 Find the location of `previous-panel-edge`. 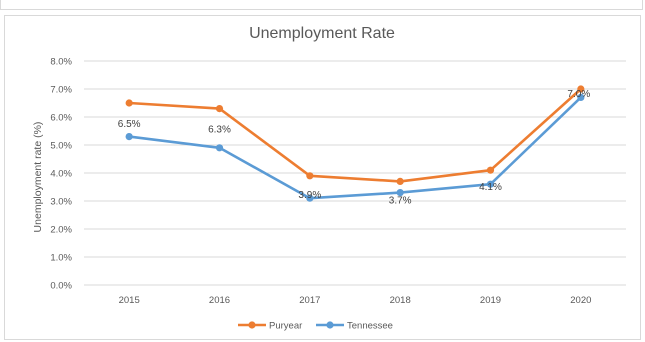

previous-panel-edge is located at coordinates (321, 5).